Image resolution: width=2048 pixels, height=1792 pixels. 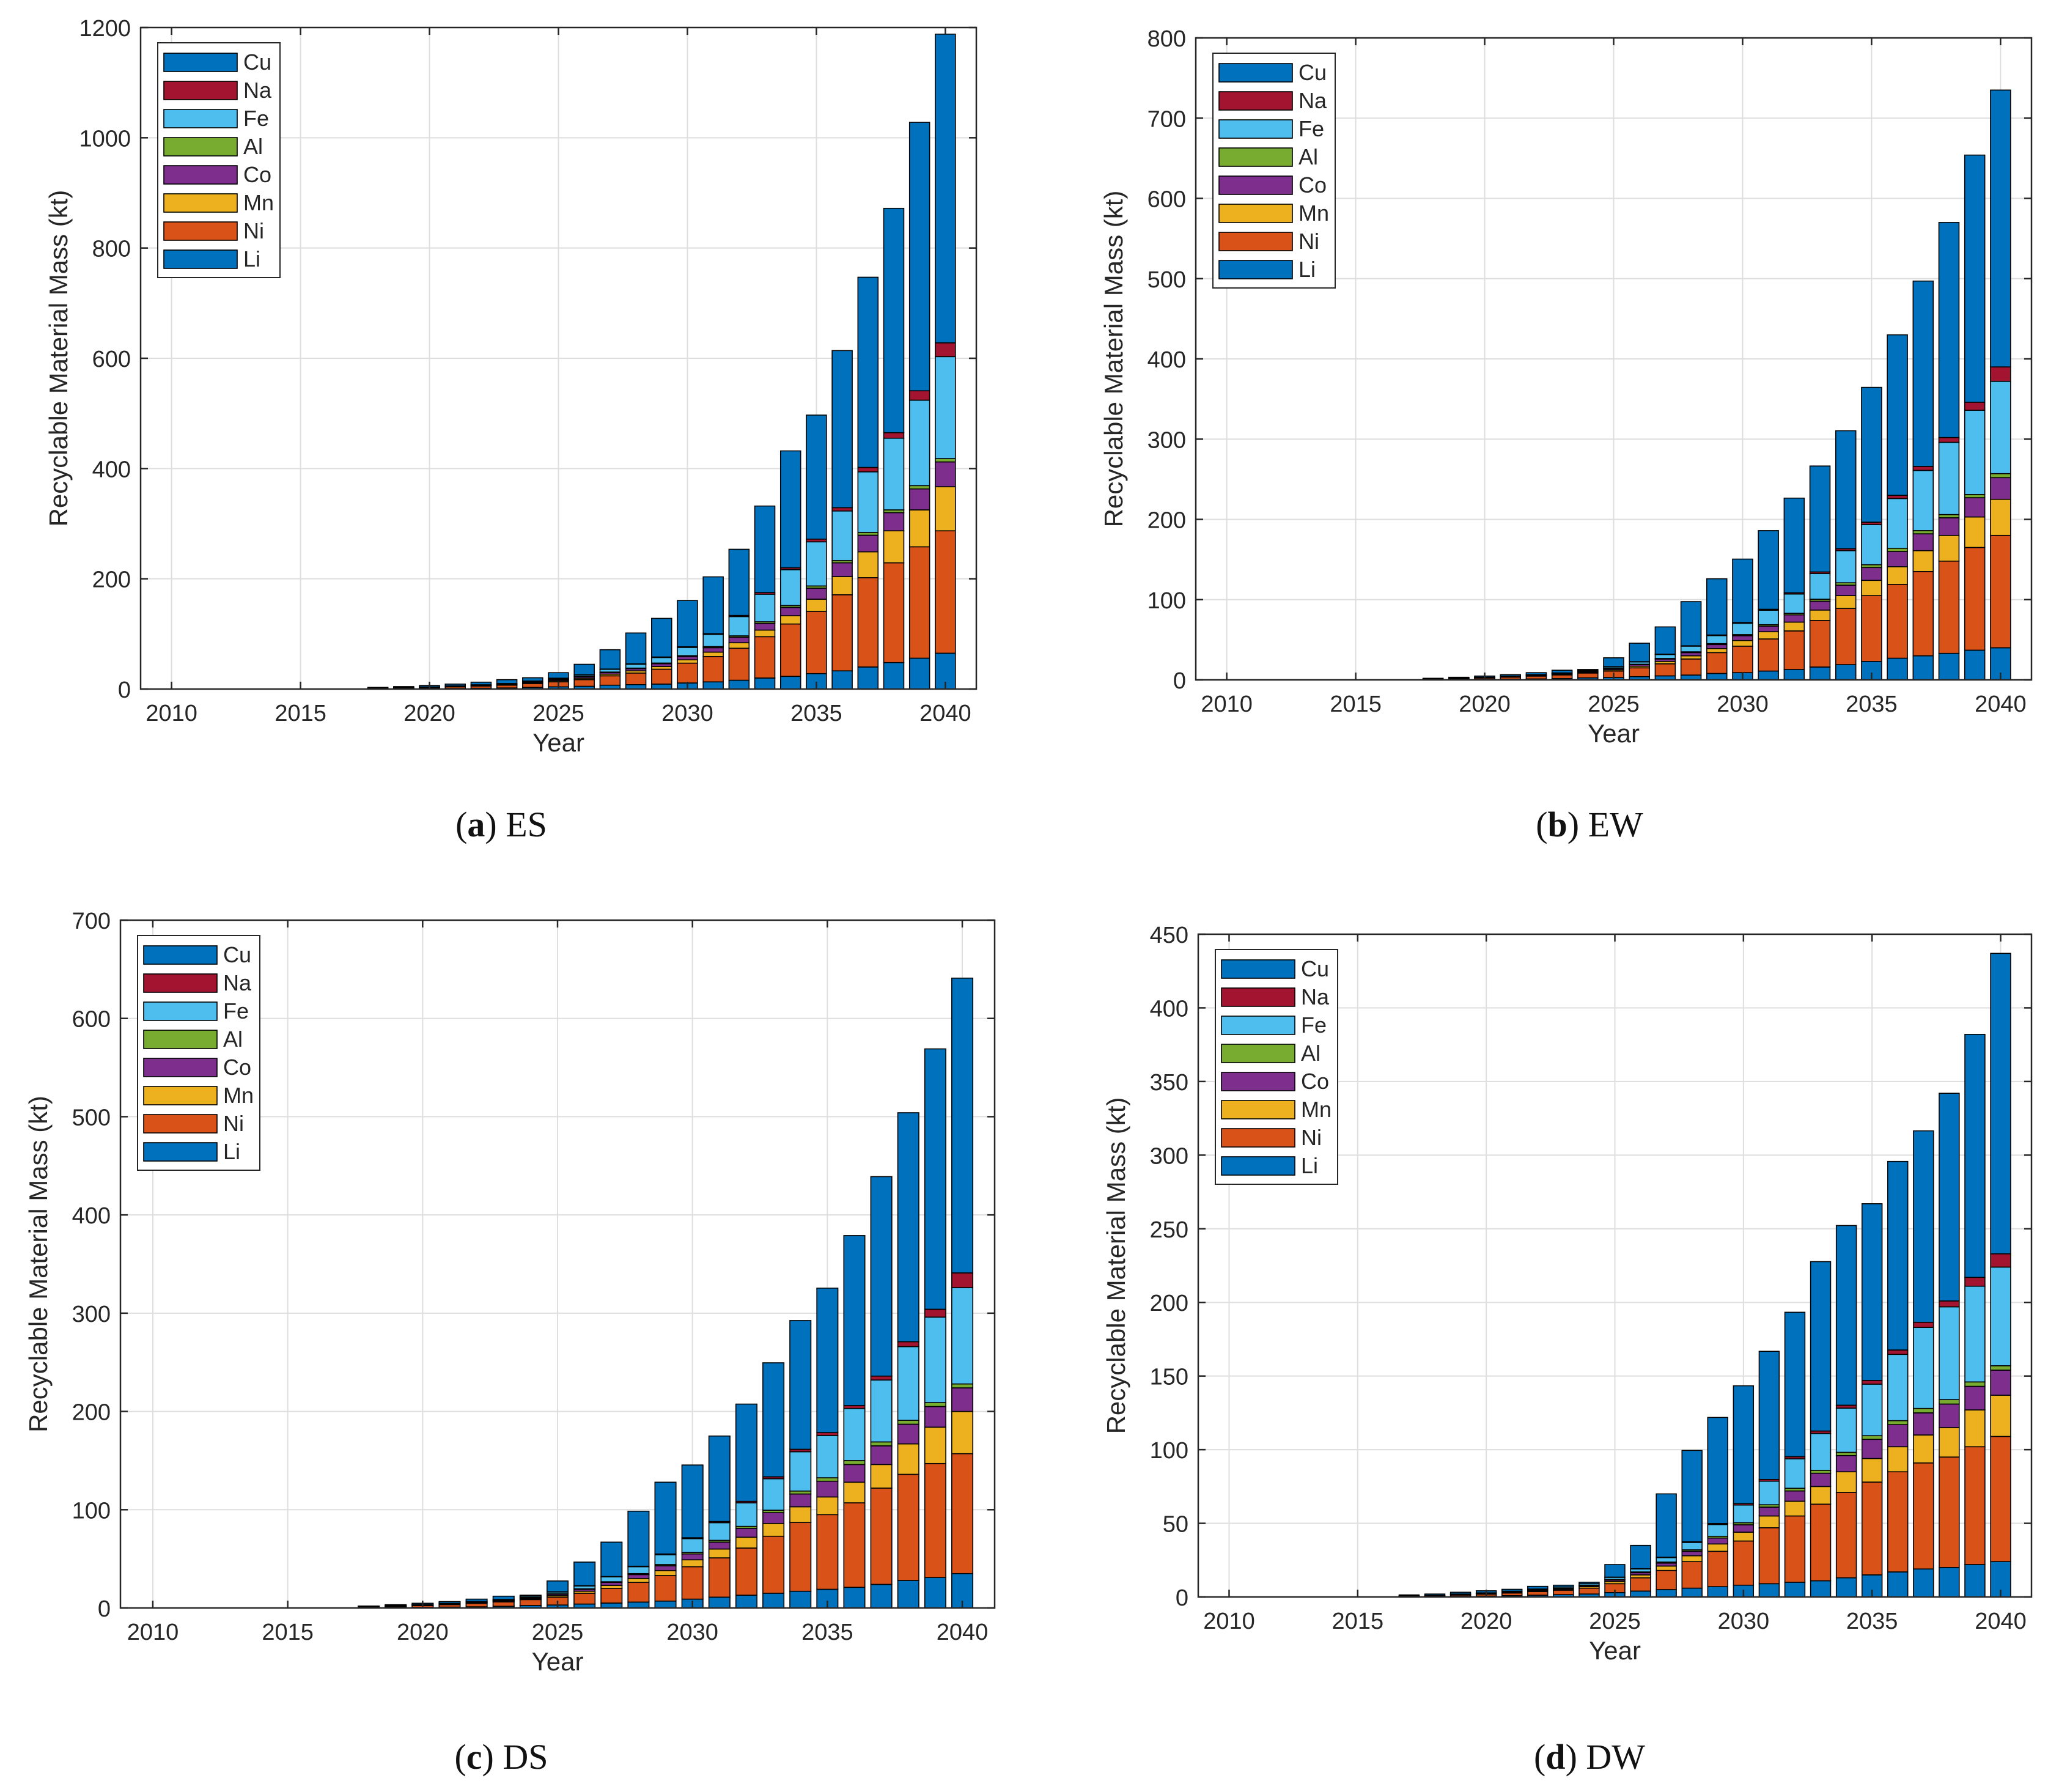 What do you see at coordinates (1166, 119) in the screenshot?
I see `y-tick-label: 700` at bounding box center [1166, 119].